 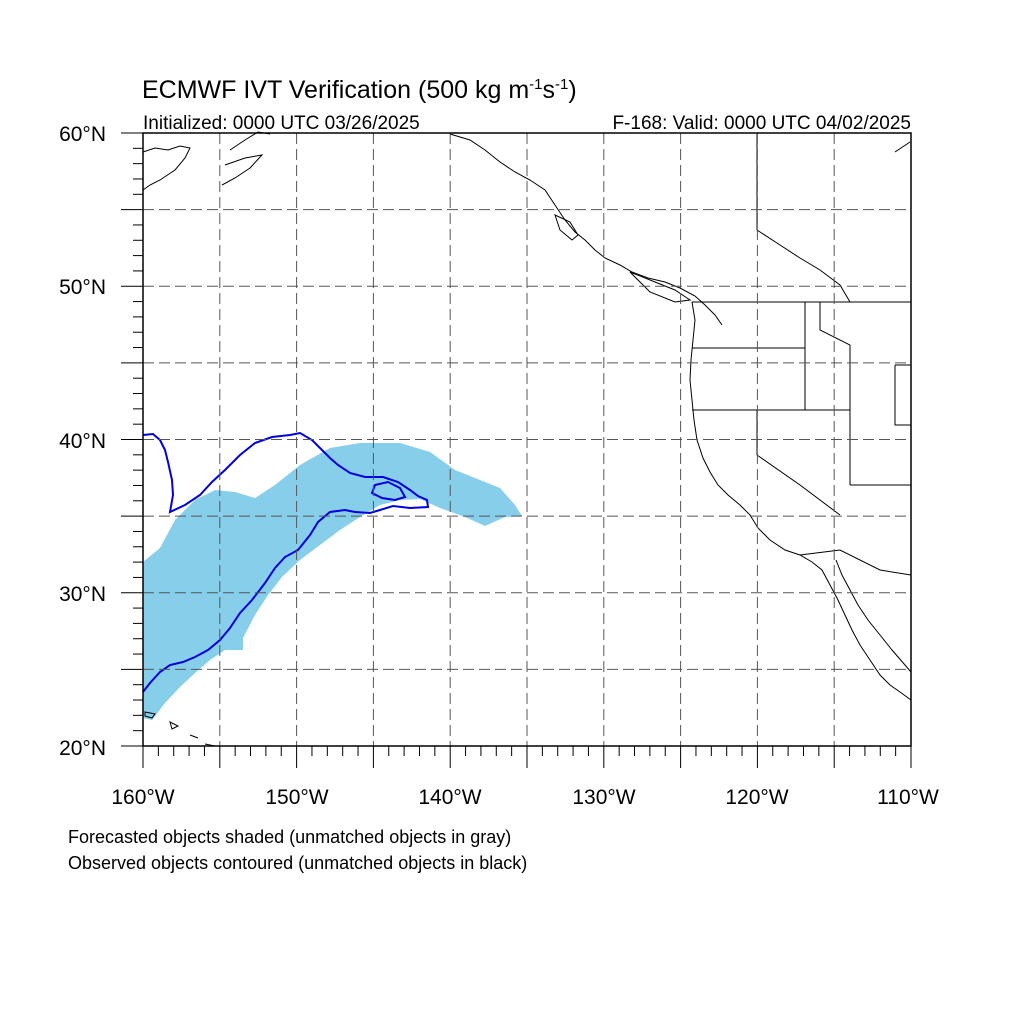 What do you see at coordinates (873, 616) in the screenshot?
I see `baja-peninsula` at bounding box center [873, 616].